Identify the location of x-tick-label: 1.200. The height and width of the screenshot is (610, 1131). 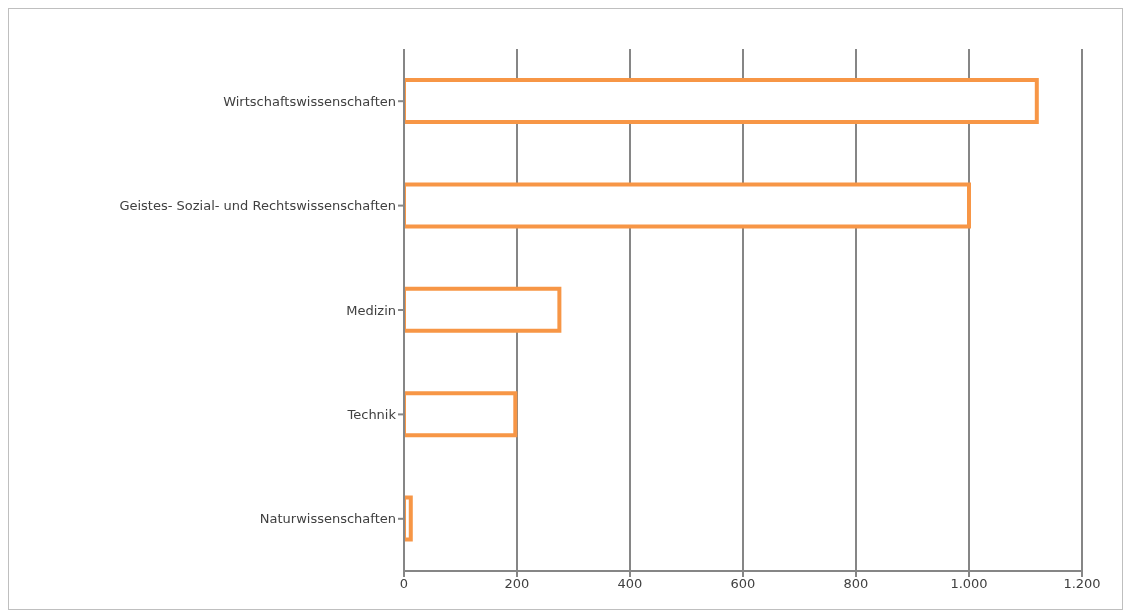
(1082, 584).